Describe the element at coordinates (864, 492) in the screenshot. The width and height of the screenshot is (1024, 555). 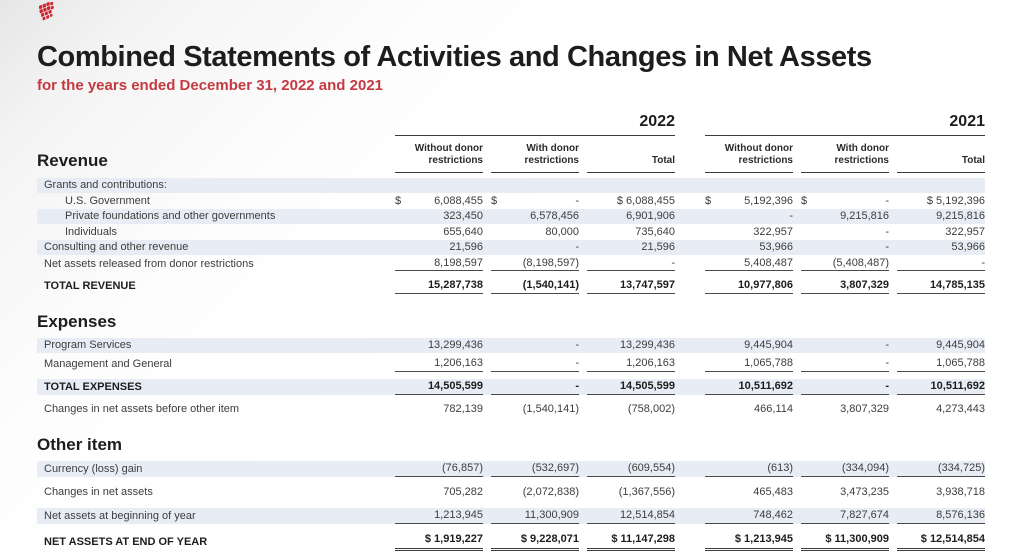
I see `amount-cell: 3,473,235` at that location.